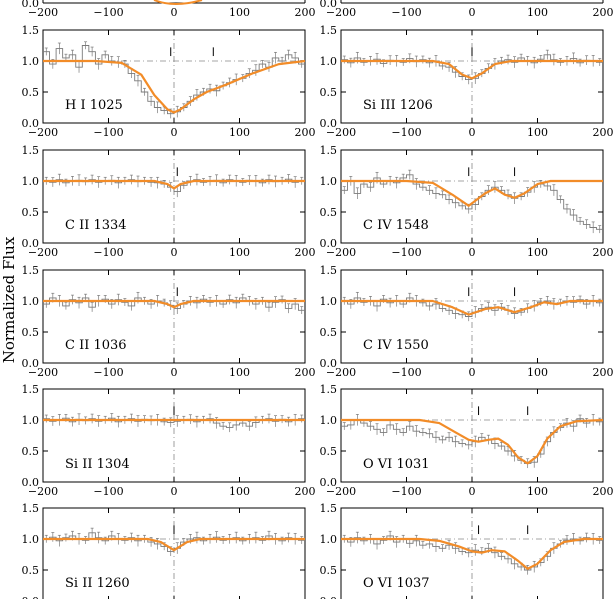  Describe the element at coordinates (467, 201) in the screenshot. I see `panel-c-iv-1548: 0.0 0.5 1.0 1.5 −200 −100 0 100 200 C IV 1548` at that location.